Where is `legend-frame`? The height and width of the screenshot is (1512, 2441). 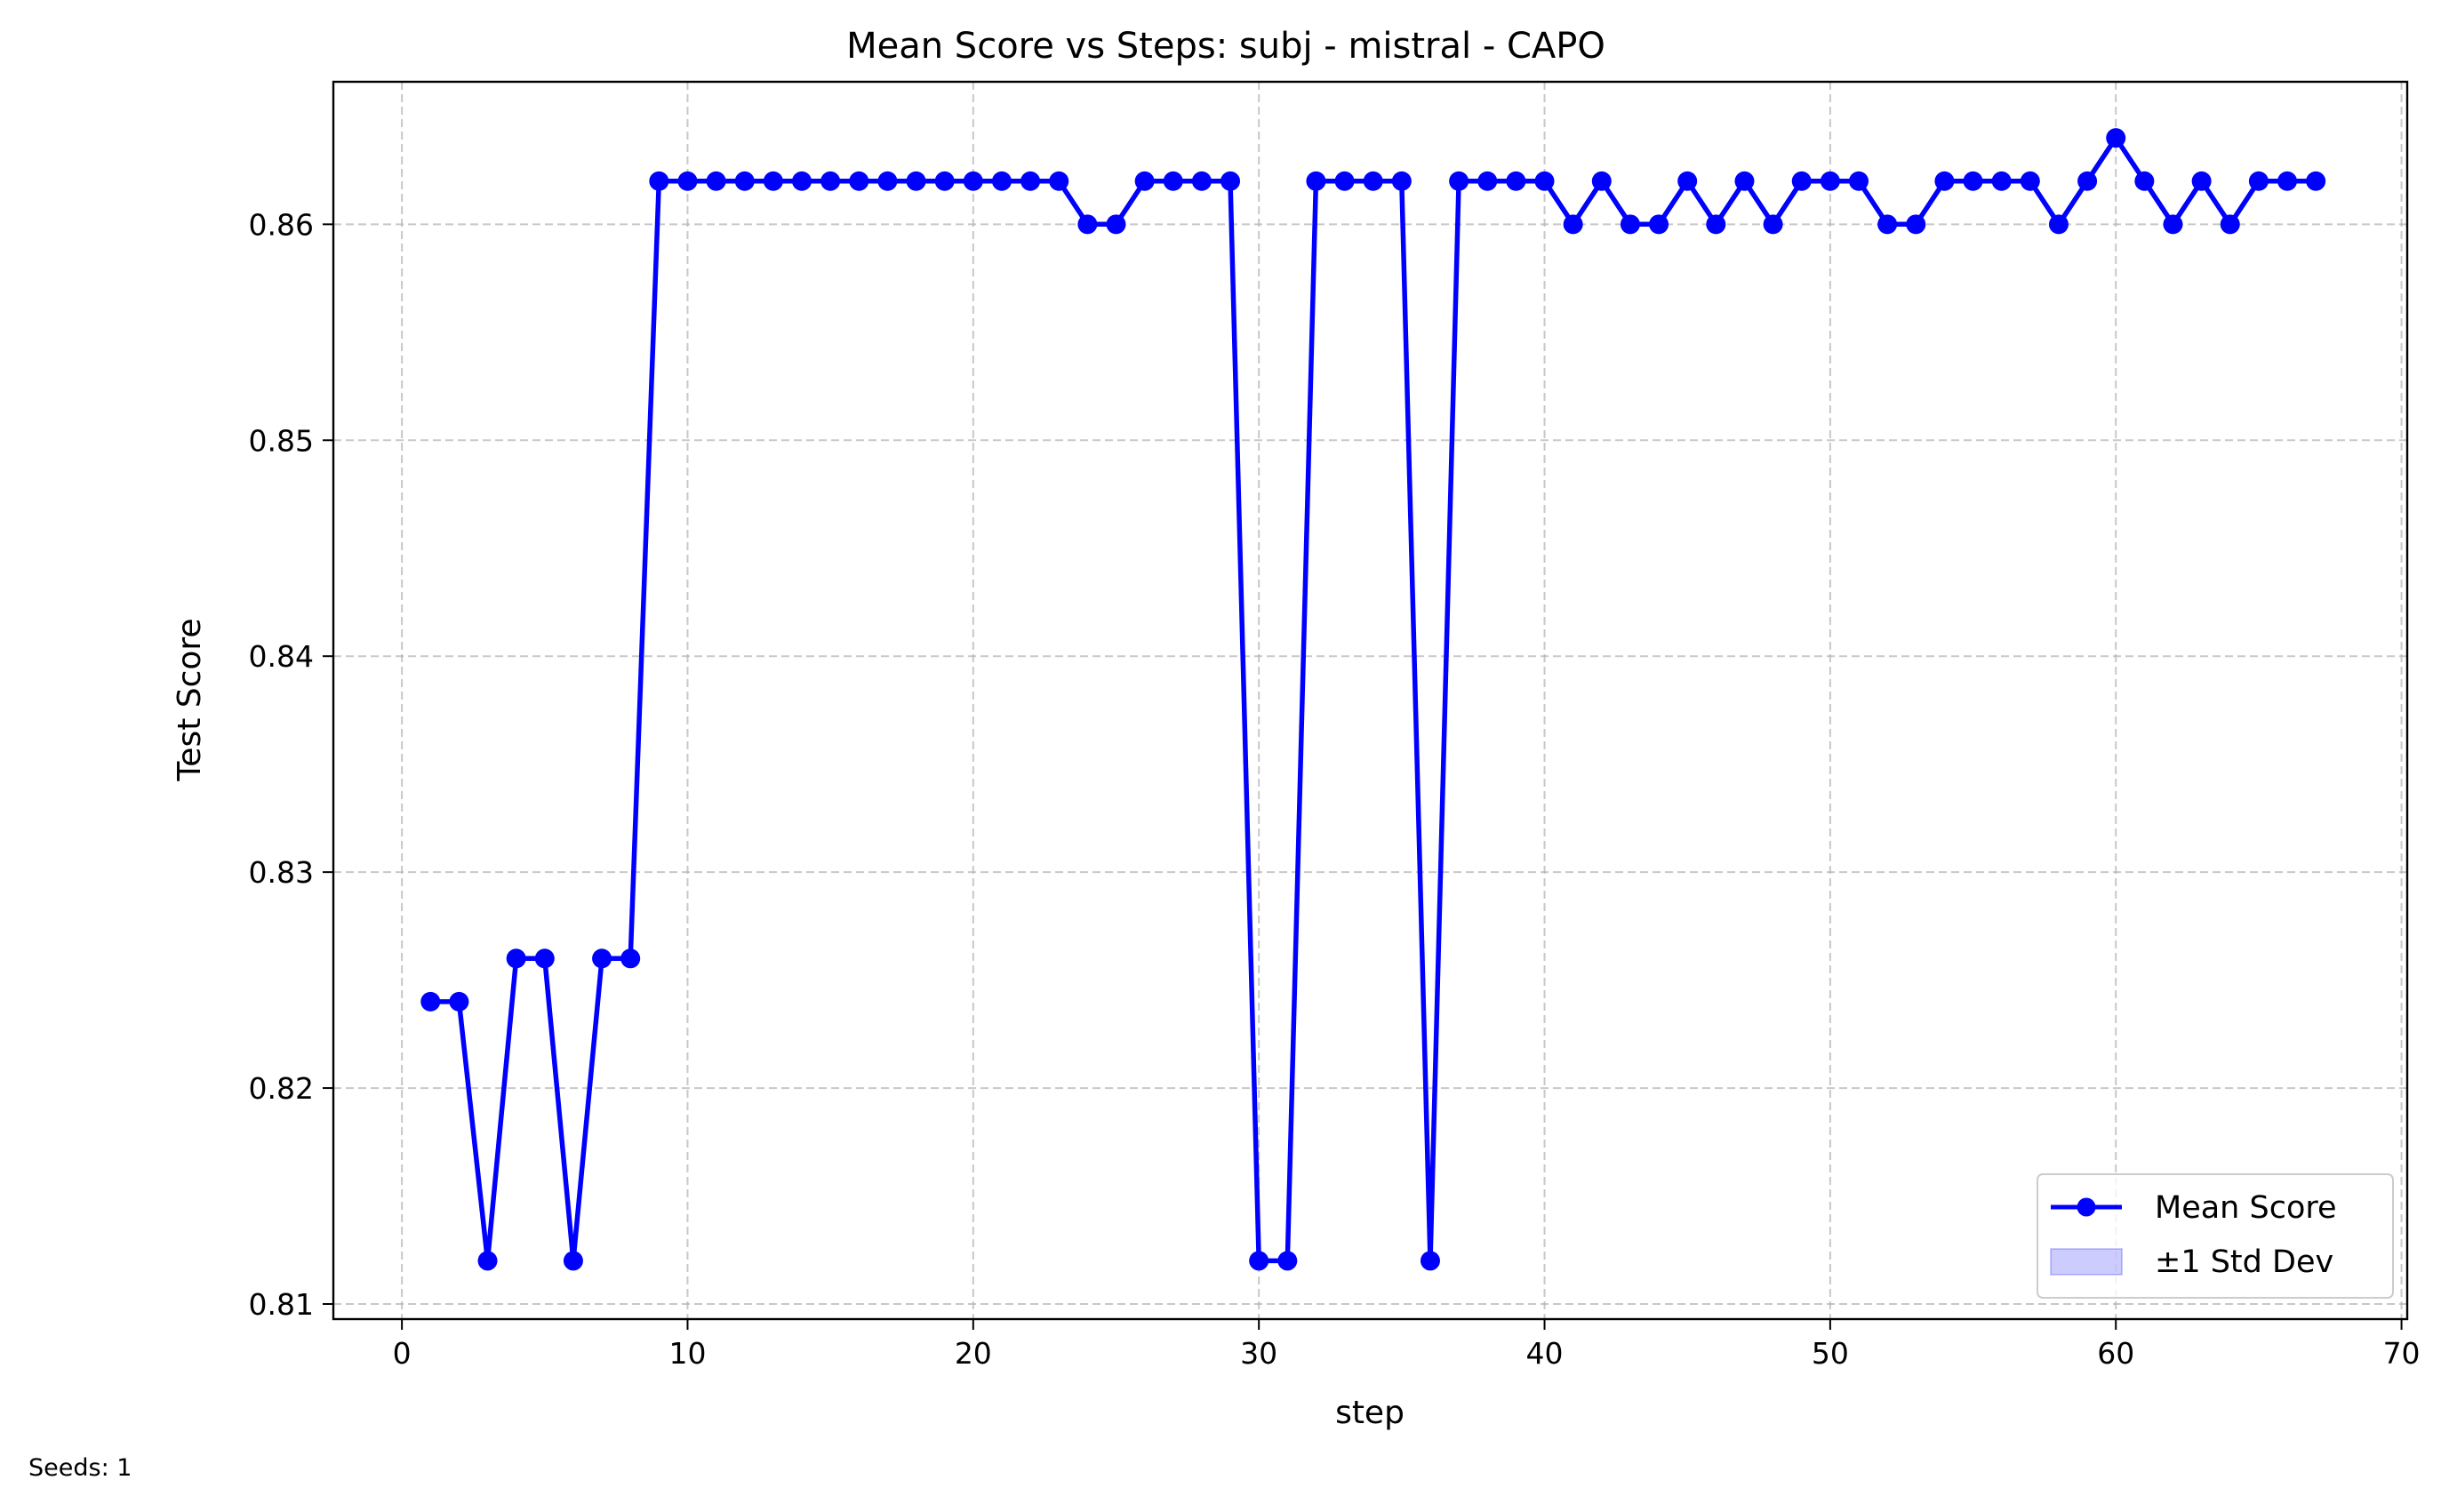
legend-frame is located at coordinates (2215, 1236).